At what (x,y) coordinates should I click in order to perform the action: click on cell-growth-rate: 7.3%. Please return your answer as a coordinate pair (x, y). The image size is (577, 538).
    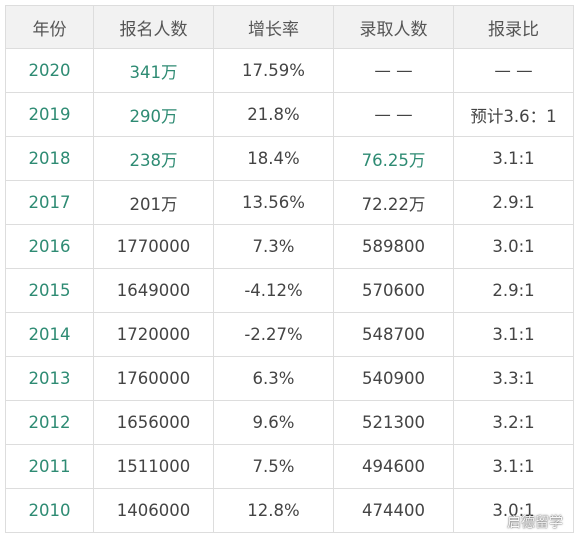
    Looking at the image, I should click on (273, 246).